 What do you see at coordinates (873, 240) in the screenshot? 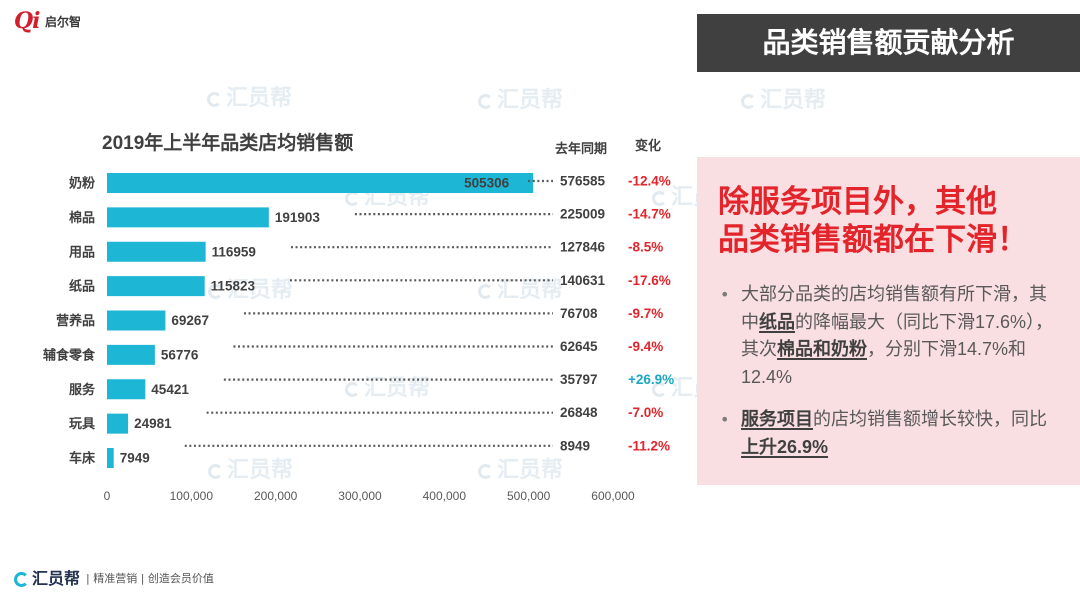
I see `headline-line: 品类销售额都在下滑！` at bounding box center [873, 240].